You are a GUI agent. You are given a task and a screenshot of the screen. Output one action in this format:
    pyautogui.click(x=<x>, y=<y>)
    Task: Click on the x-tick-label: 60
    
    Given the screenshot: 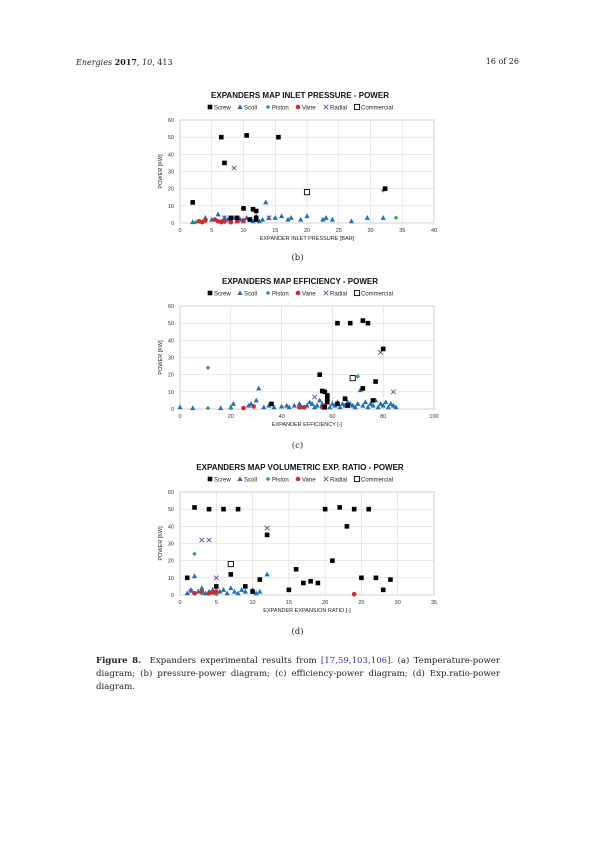 What is the action you would take?
    pyautogui.click(x=332, y=417)
    